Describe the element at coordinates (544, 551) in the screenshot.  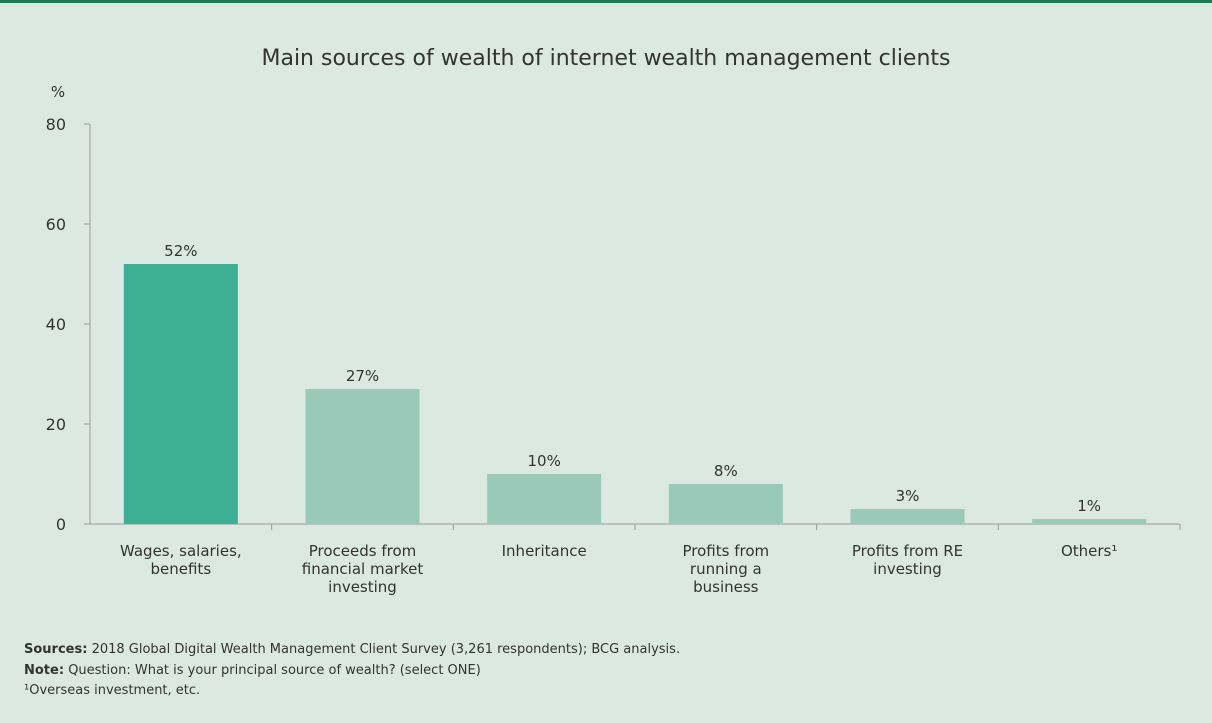
I see `x-tick-label: Inheritance` at that location.